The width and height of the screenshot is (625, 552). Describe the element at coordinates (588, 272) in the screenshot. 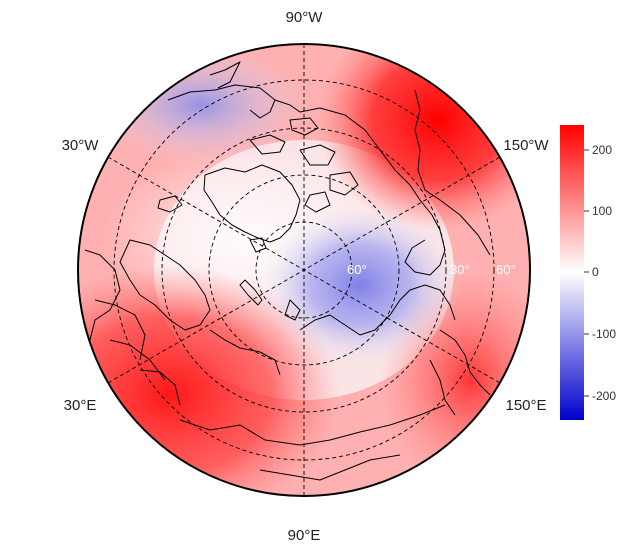

I see `colorbar: 200 100 0 -100 -200` at that location.